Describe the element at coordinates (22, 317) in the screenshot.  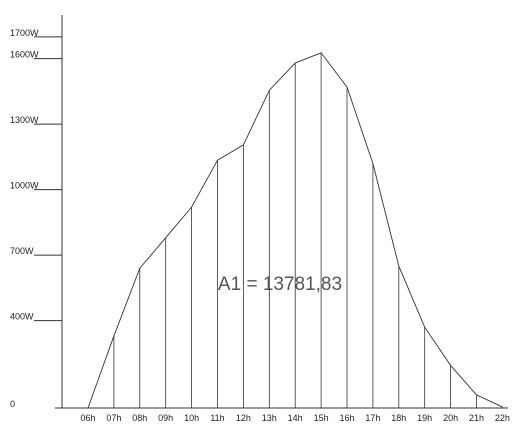
I see `y-tick-label: 400W` at that location.